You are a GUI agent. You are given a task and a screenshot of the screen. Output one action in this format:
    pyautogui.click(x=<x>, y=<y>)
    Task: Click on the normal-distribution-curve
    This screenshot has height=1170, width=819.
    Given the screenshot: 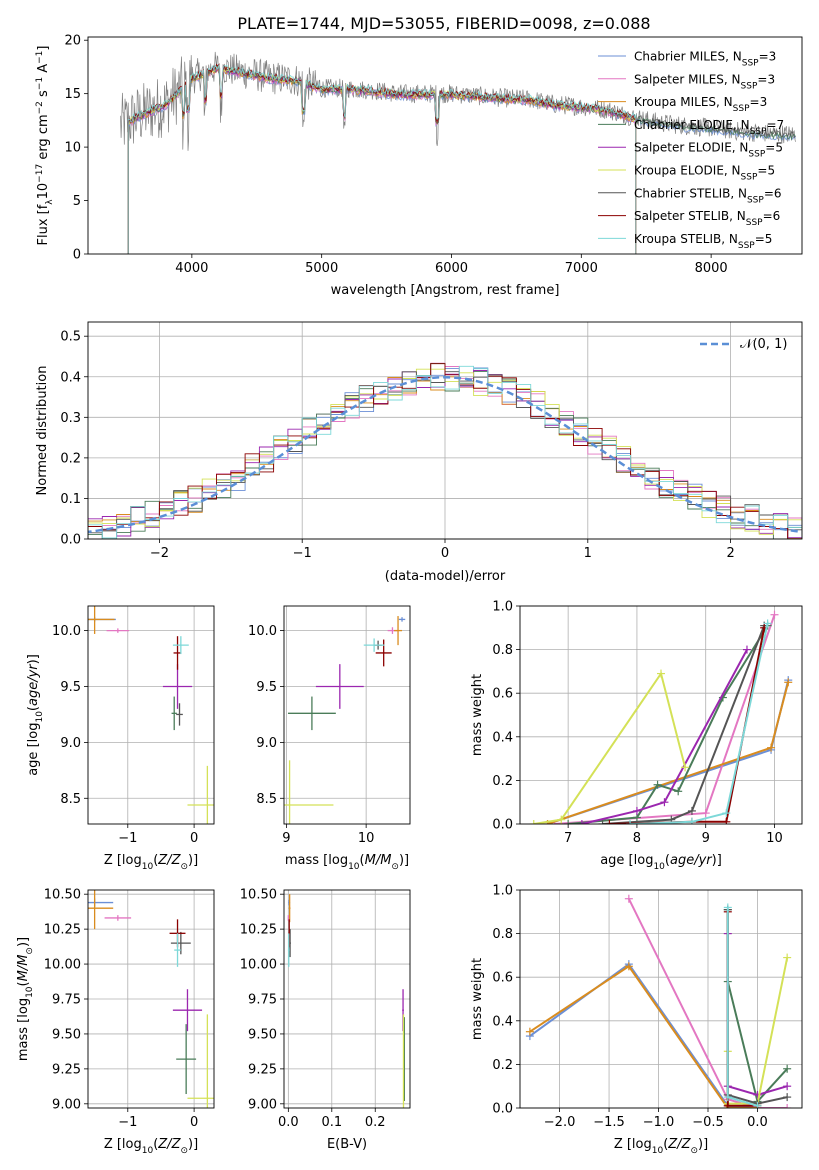 What is the action you would take?
    pyautogui.click(x=445, y=454)
    